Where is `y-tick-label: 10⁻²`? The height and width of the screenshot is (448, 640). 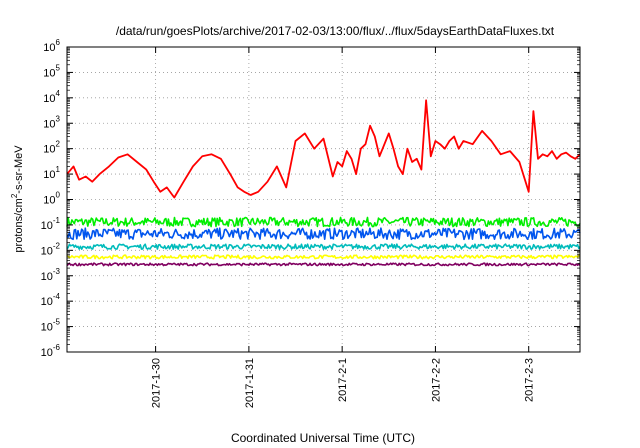 y-tick-label: 10⁻² is located at coordinates (51, 249).